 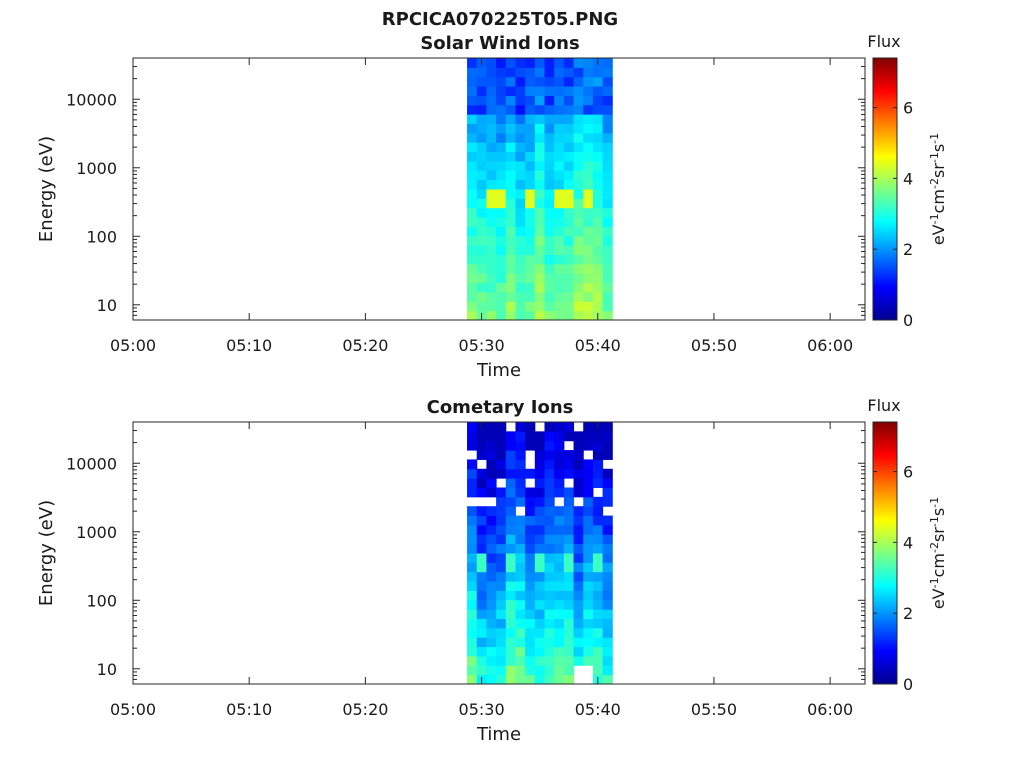 What do you see at coordinates (101, 236) in the screenshot?
I see `y-tick-label: 100` at bounding box center [101, 236].